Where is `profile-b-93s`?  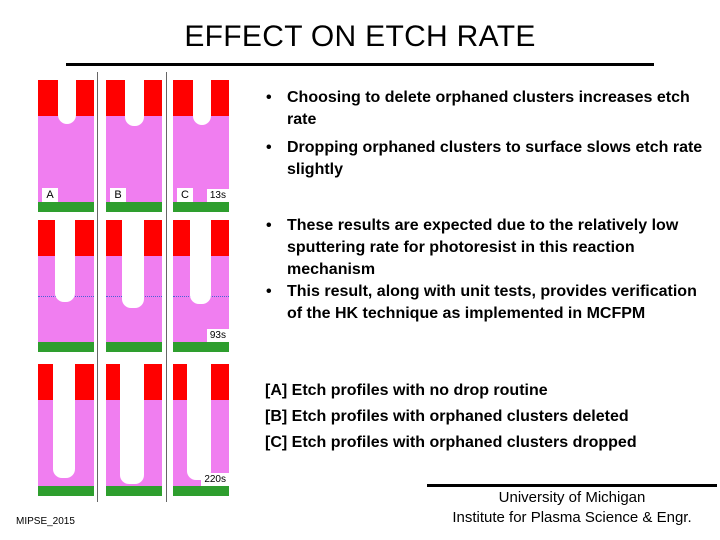
profile-b-93s is located at coordinates (134, 286).